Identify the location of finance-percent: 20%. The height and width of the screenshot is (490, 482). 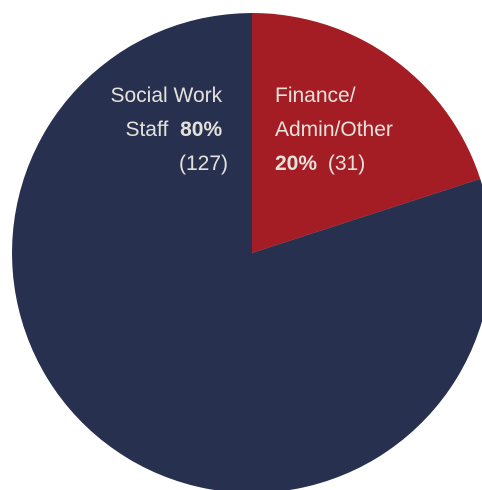
(296, 163).